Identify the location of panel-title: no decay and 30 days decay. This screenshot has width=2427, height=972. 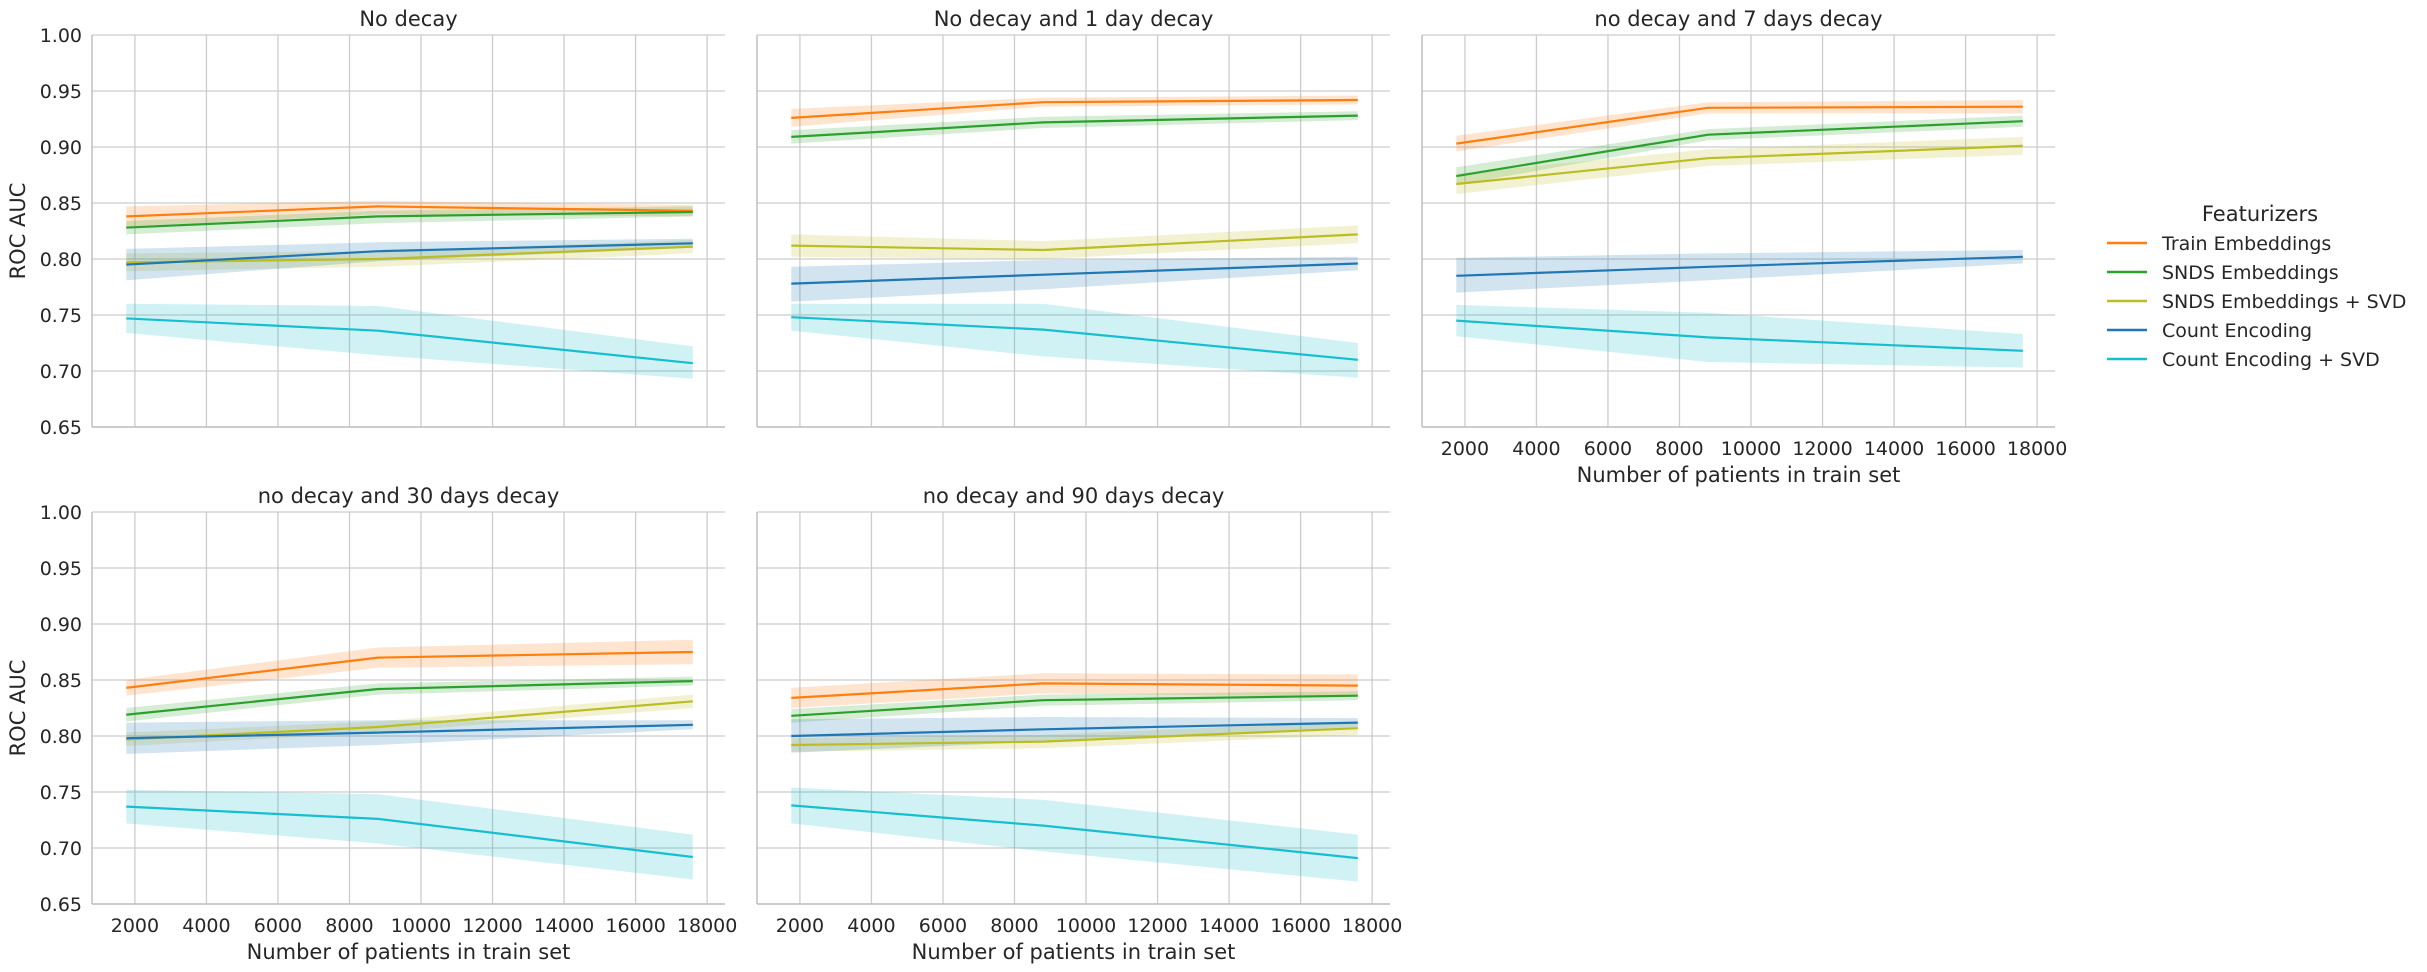
(409, 496).